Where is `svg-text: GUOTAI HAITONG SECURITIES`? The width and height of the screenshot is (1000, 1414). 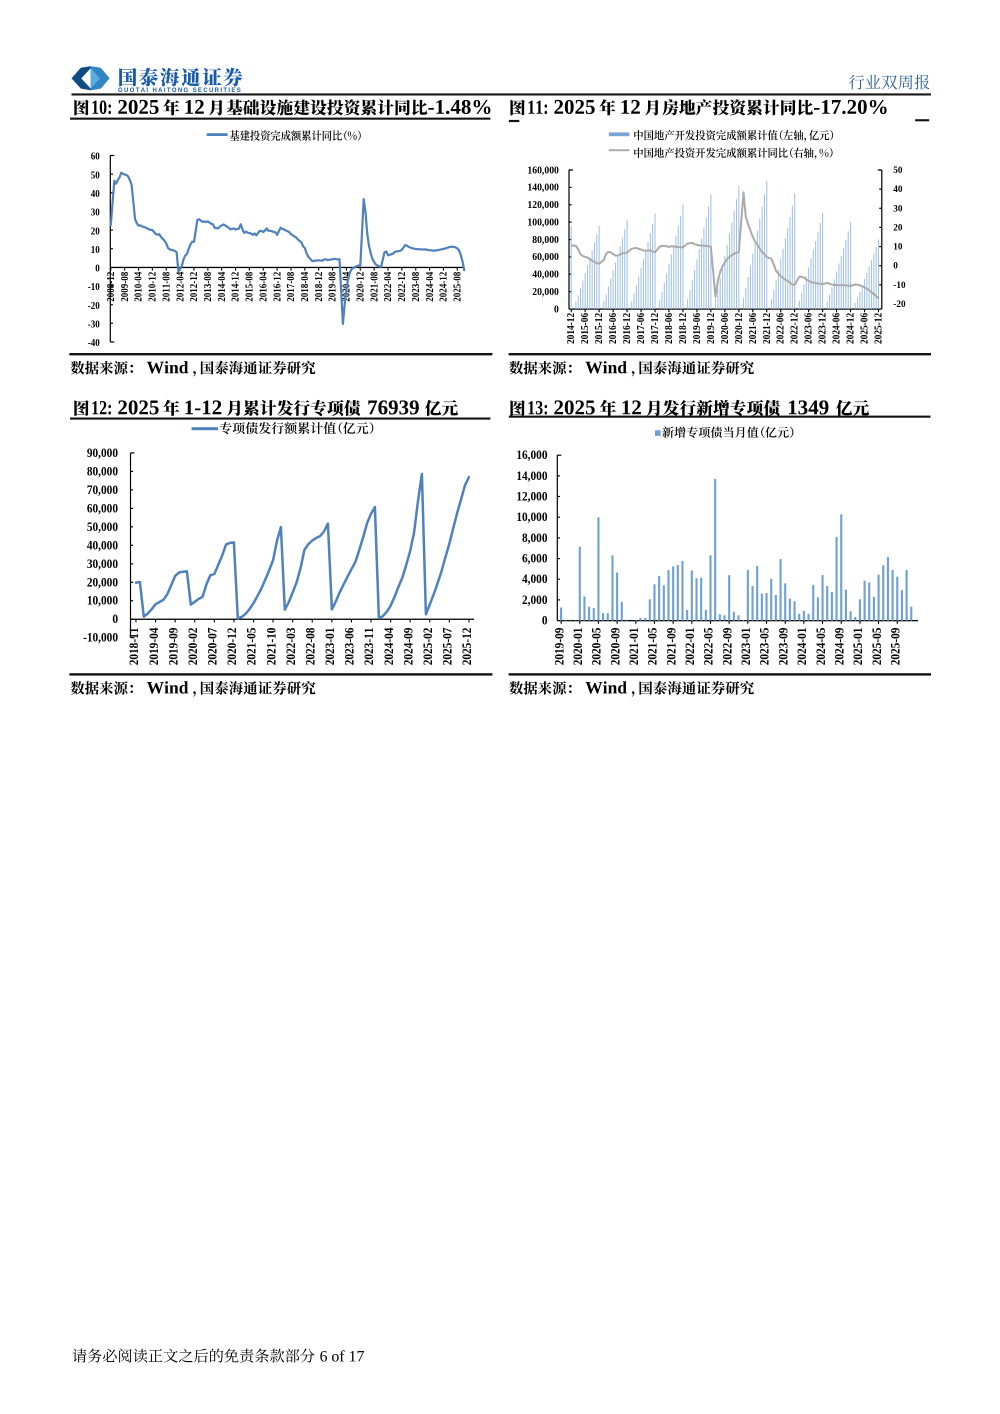
svg-text: GUOTAI HAITONG SECURITIES is located at coordinates (180, 91).